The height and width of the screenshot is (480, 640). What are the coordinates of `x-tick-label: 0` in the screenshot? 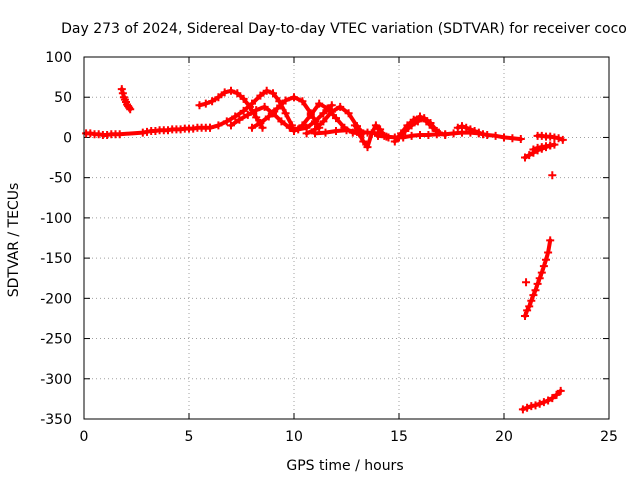 It's located at (84, 437).